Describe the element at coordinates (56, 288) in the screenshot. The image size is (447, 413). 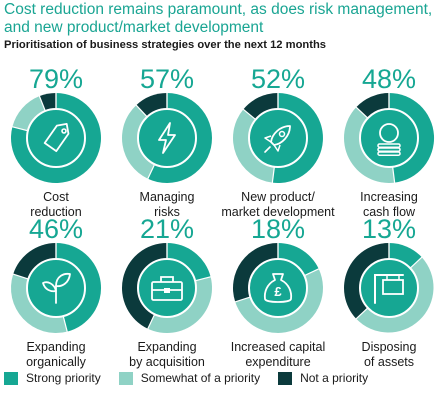
I see `sprout-icon` at that location.